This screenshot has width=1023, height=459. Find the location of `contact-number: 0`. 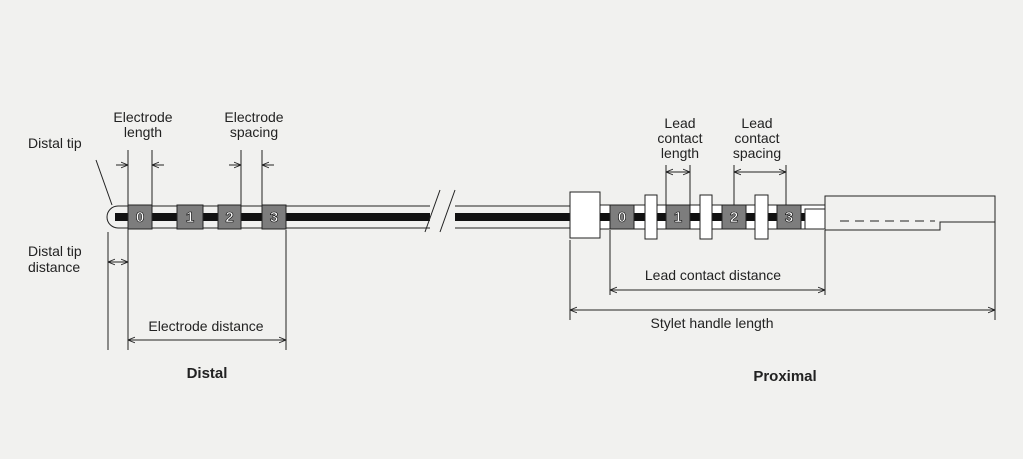

contact-number: 0 is located at coordinates (622, 217).